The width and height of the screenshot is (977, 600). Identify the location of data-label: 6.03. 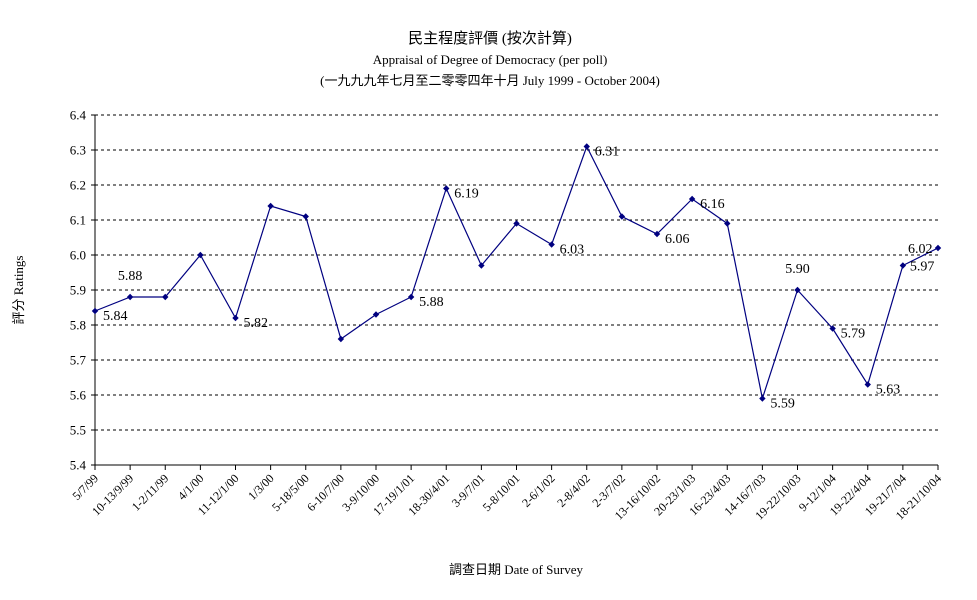
(572, 250).